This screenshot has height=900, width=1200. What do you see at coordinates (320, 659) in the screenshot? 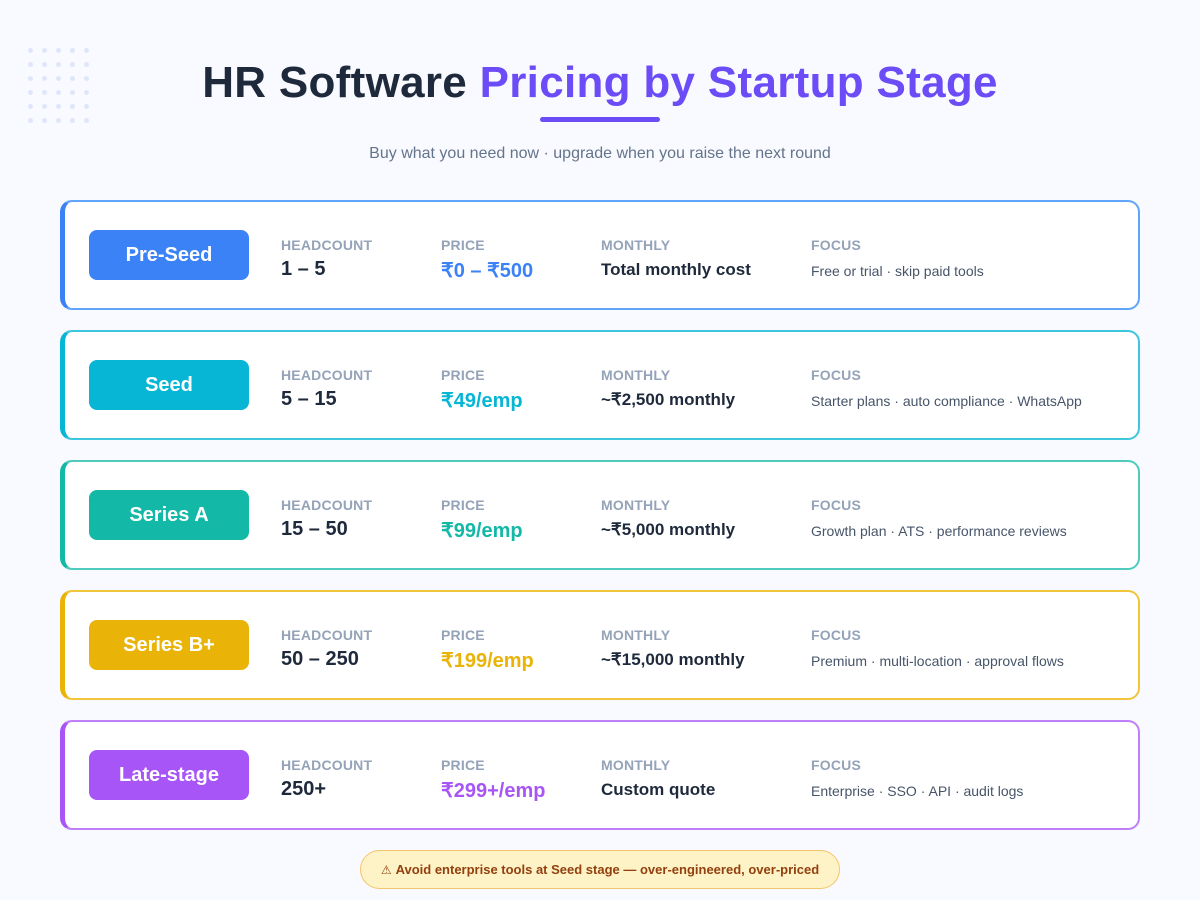
I see `headcount-value: 50 – 250` at bounding box center [320, 659].